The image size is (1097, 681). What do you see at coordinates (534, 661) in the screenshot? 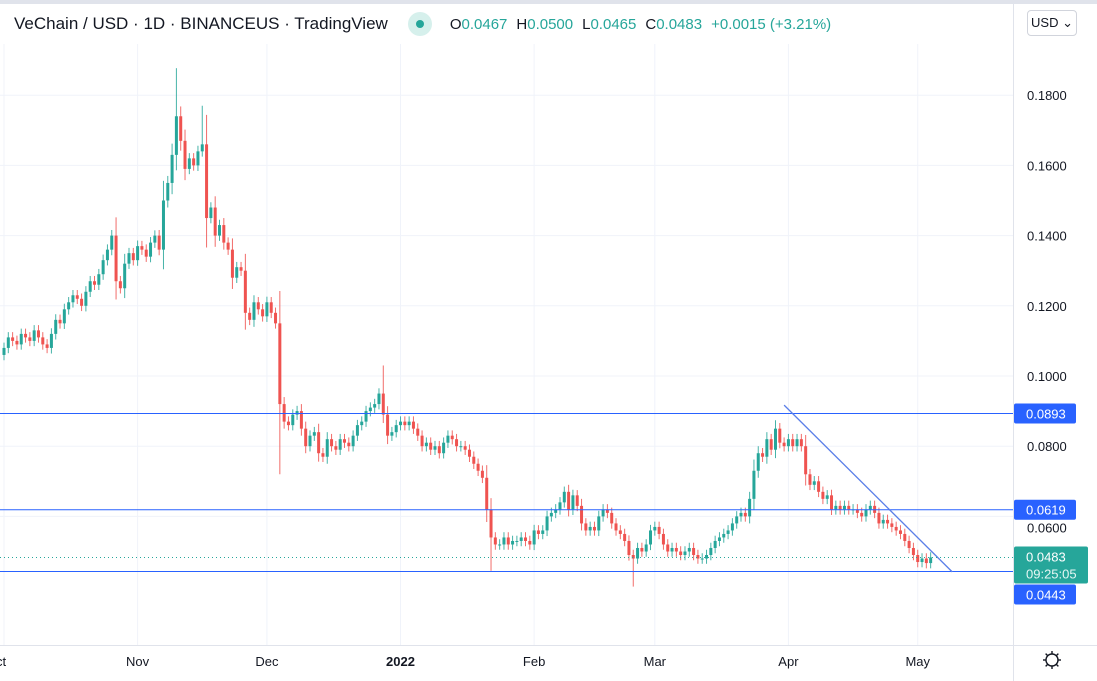
I see `time-tick-label: Feb` at bounding box center [534, 661].